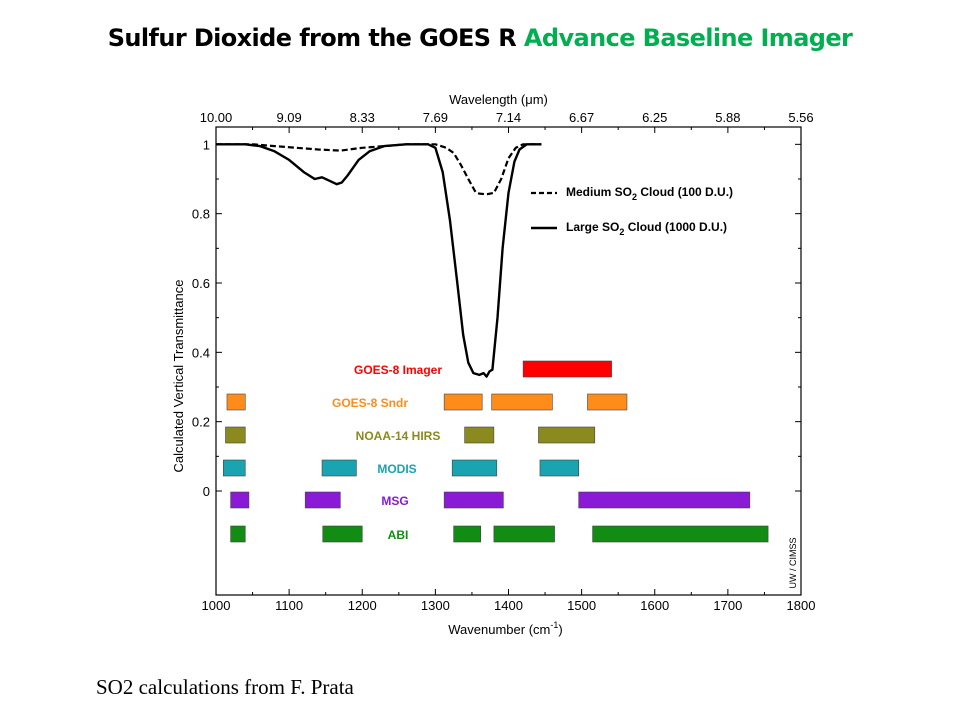 This screenshot has height=720, width=960. Describe the element at coordinates (396, 469) in the screenshot. I see `instrument-label: MODIS` at that location.